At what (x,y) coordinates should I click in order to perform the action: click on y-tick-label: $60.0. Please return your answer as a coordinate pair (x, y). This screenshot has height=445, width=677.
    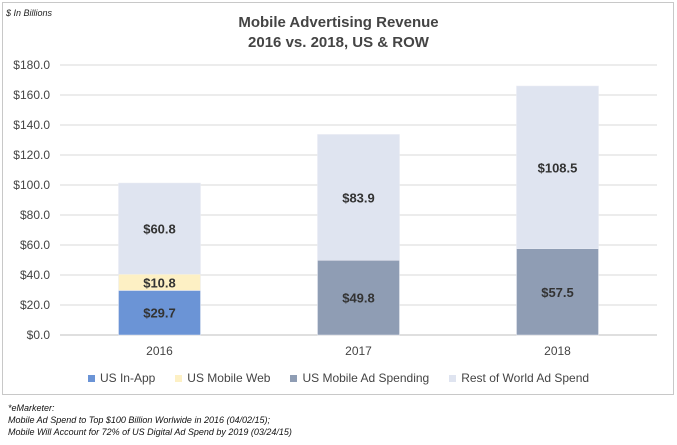
    Looking at the image, I should click on (35, 245).